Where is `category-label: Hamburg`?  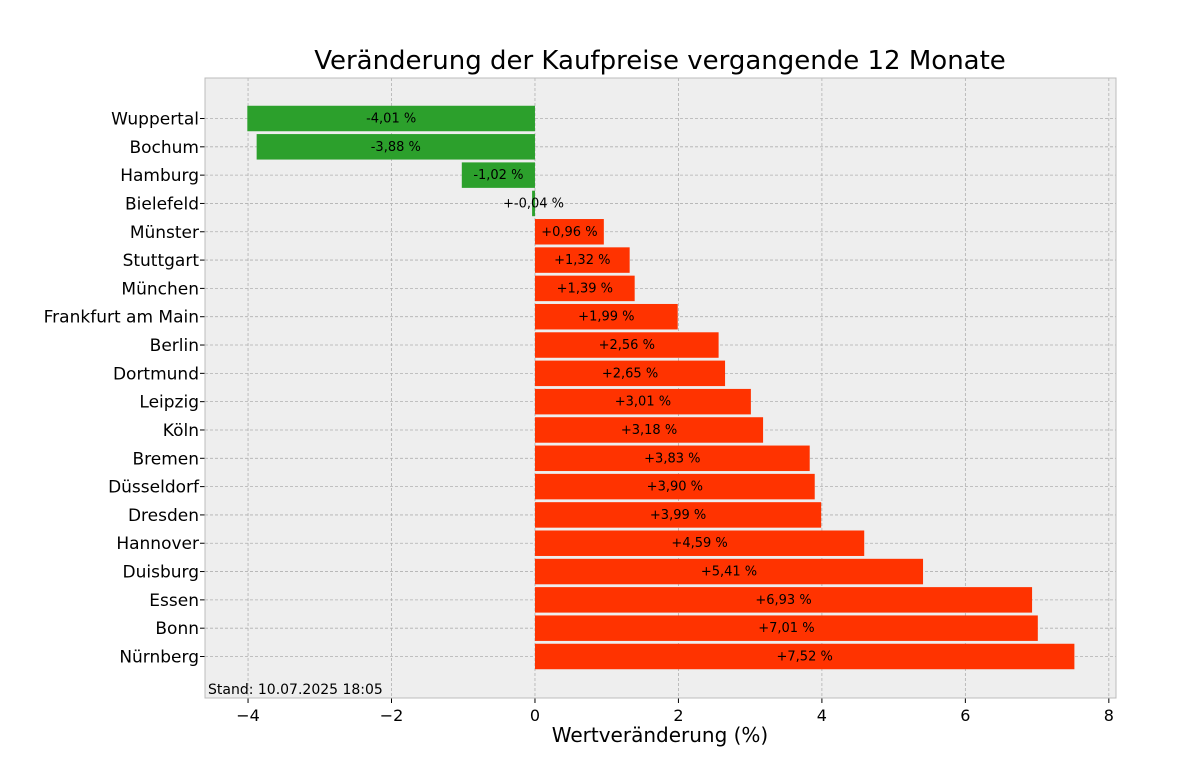
category-label: Hamburg is located at coordinates (159, 176).